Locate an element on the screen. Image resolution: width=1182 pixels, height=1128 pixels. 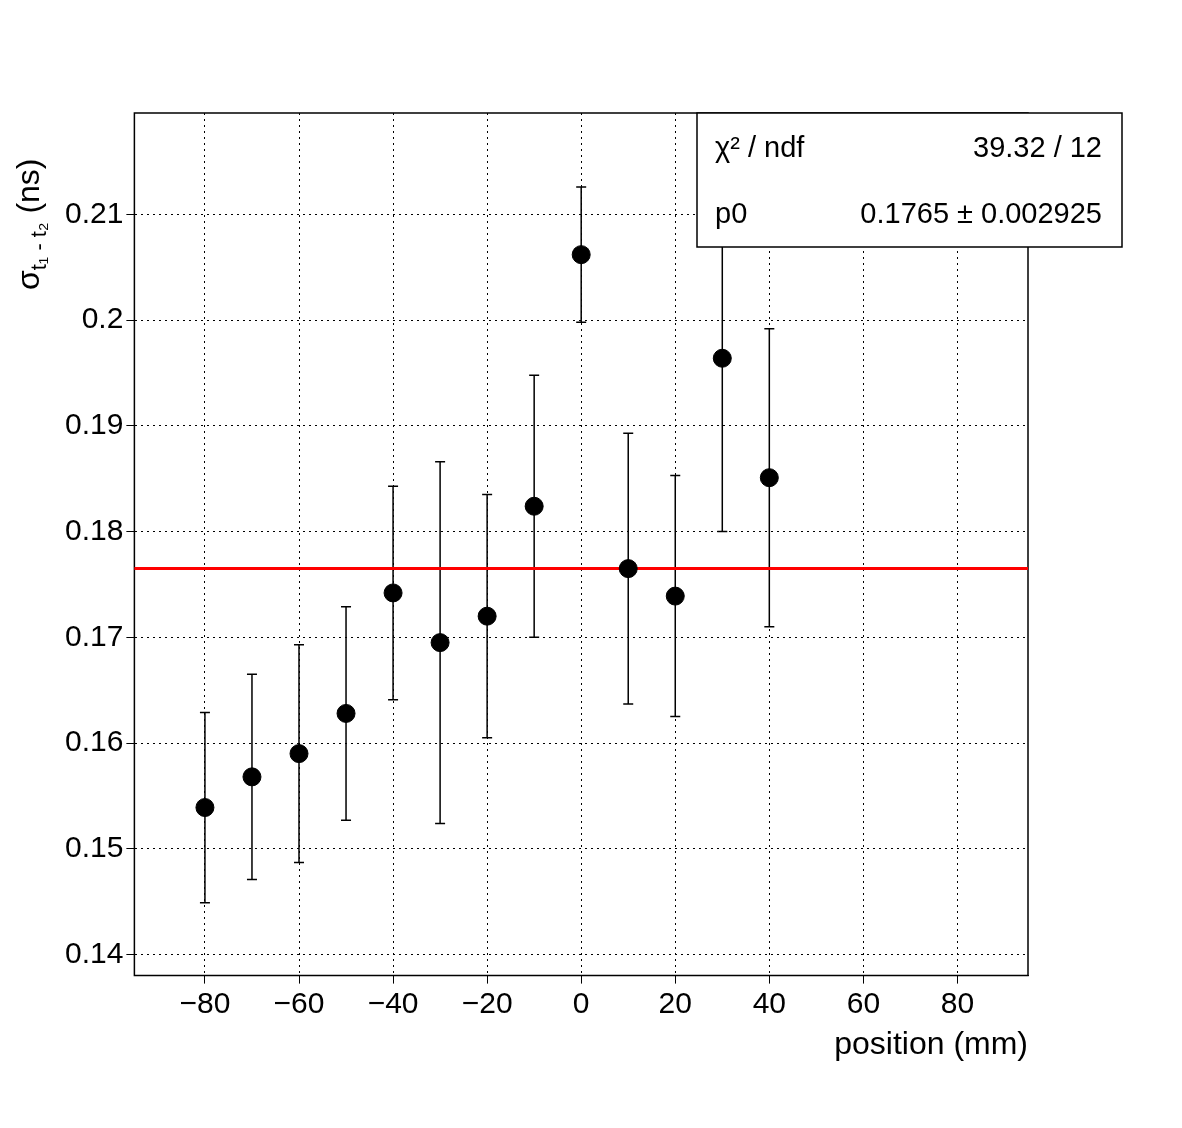
y-tick-label: 0.15 is located at coordinates (94, 847).